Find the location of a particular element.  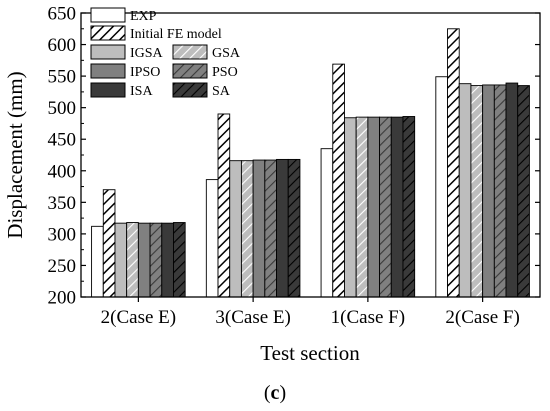

legend-swatch-ipso is located at coordinates (108, 71).